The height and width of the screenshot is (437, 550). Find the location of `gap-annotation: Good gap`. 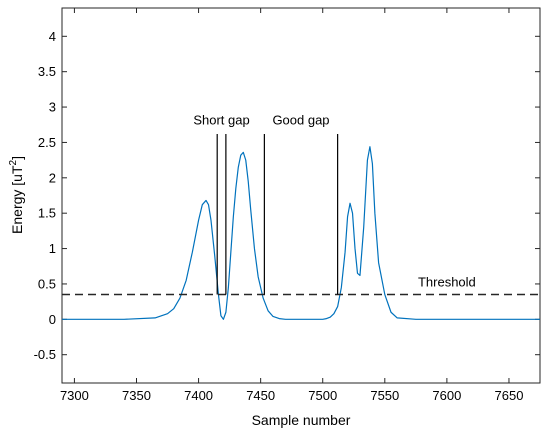

gap-annotation: Good gap is located at coordinates (300, 120).